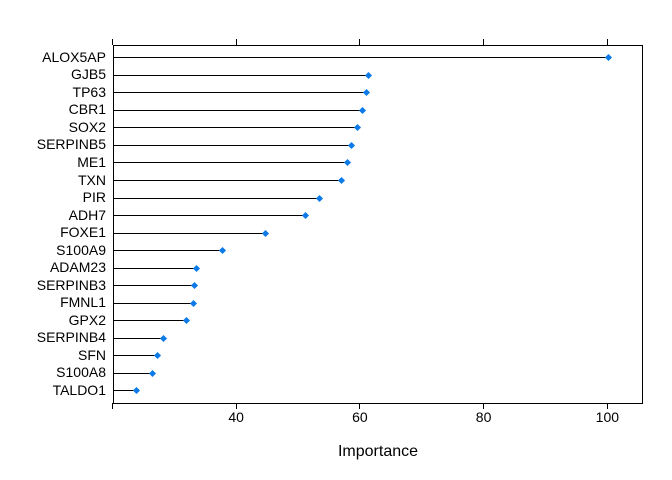 This screenshot has height=480, width=672. What do you see at coordinates (87, 109) in the screenshot?
I see `gene-label: CBR1` at bounding box center [87, 109].